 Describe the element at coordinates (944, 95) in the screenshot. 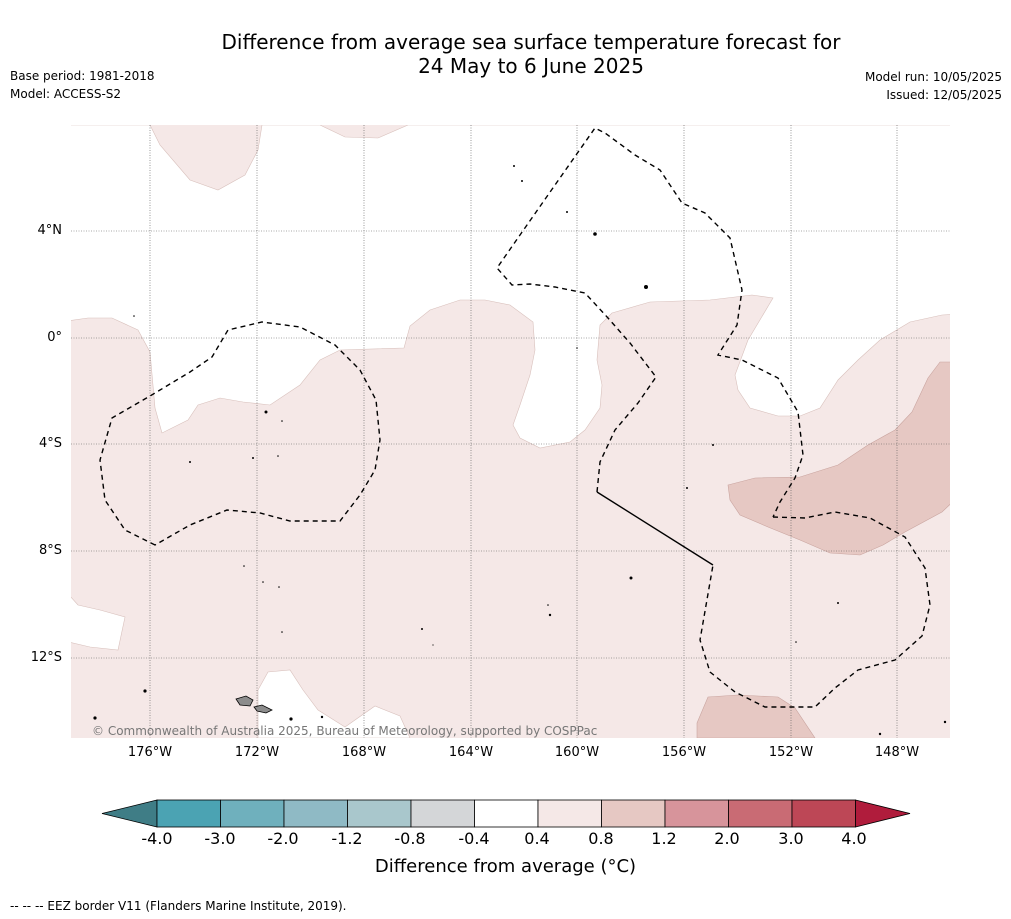

I see `issued-date: Issued: 12/05/2025` at that location.